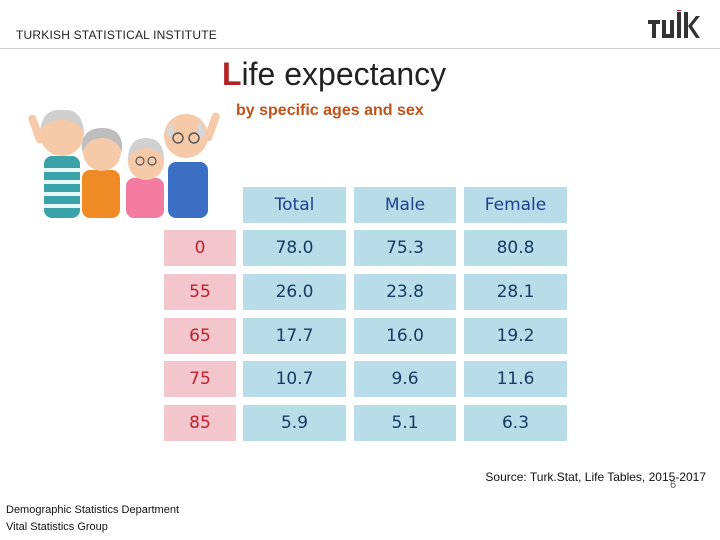  I want to click on female-cell: 19.2, so click(515, 336).